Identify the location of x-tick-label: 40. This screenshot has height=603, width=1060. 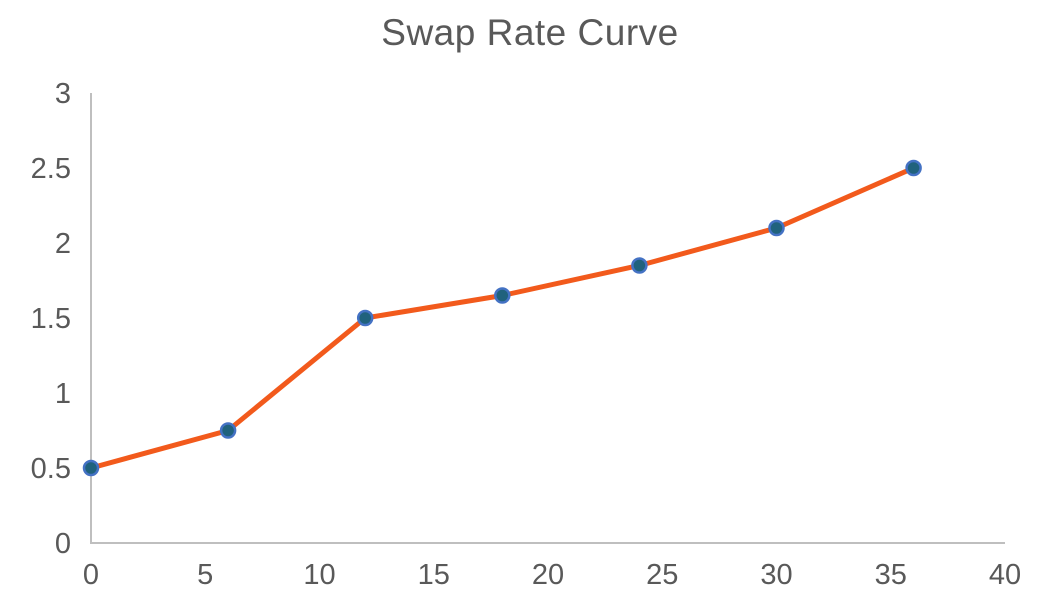
(1005, 575).